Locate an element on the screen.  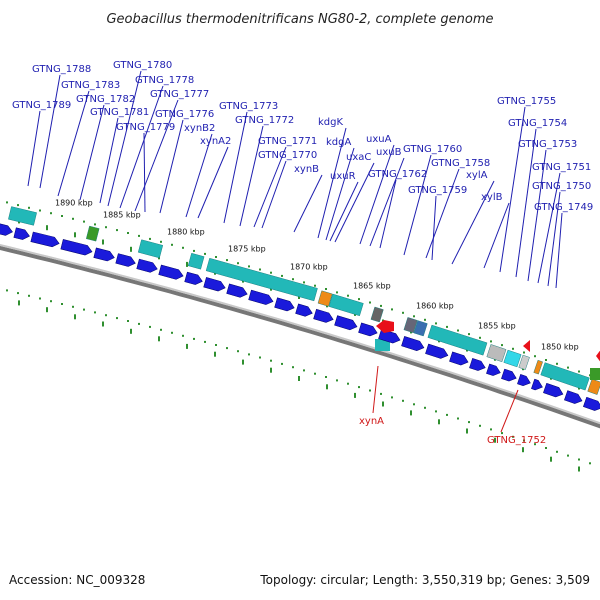
gene-label: xynA is located at coordinates (371, 421).